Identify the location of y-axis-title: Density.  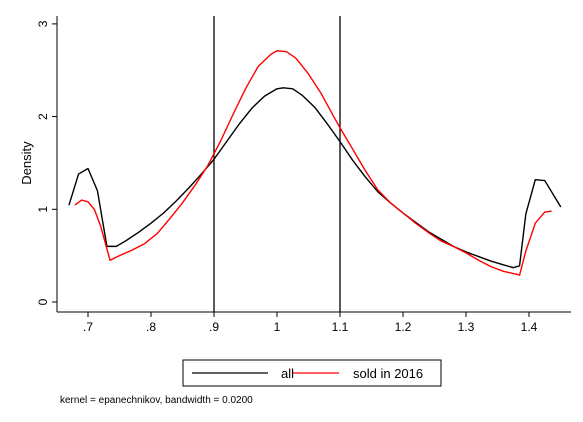
(26, 163).